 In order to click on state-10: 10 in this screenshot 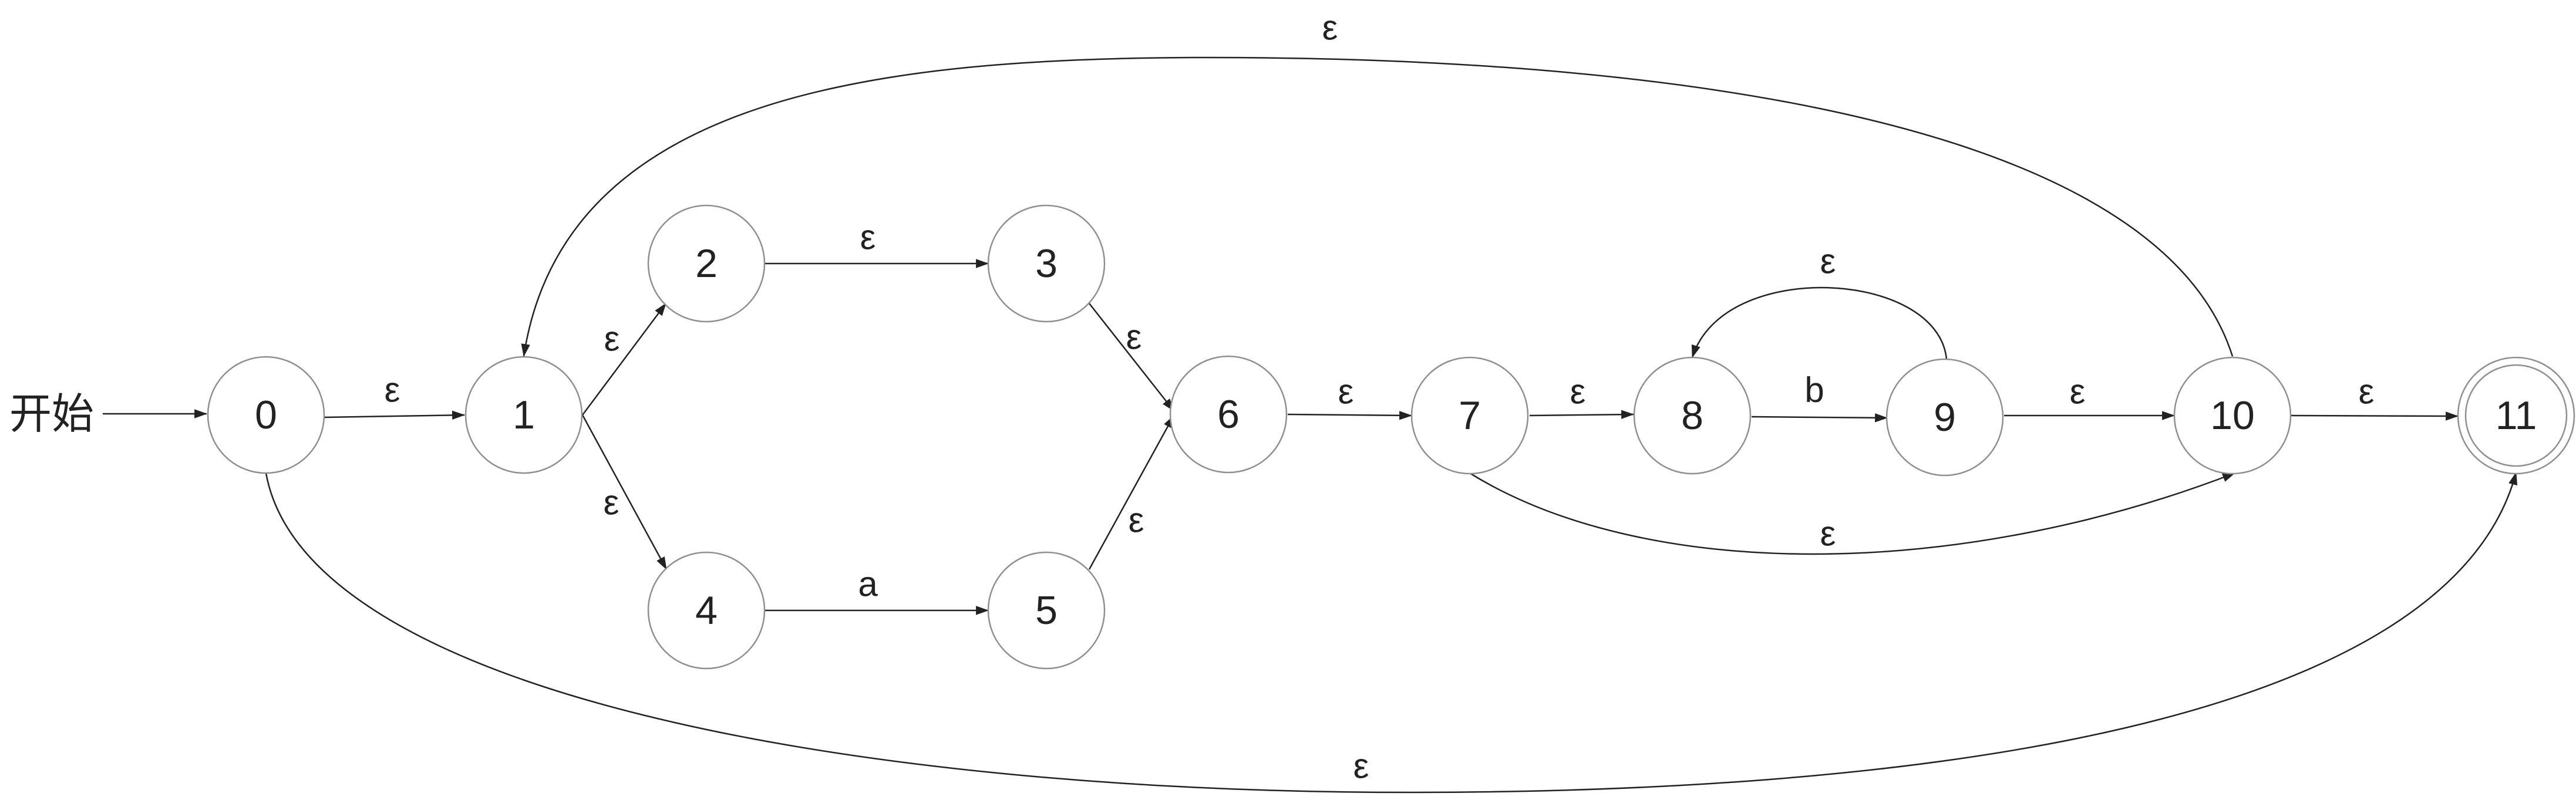, I will do `click(2232, 416)`.